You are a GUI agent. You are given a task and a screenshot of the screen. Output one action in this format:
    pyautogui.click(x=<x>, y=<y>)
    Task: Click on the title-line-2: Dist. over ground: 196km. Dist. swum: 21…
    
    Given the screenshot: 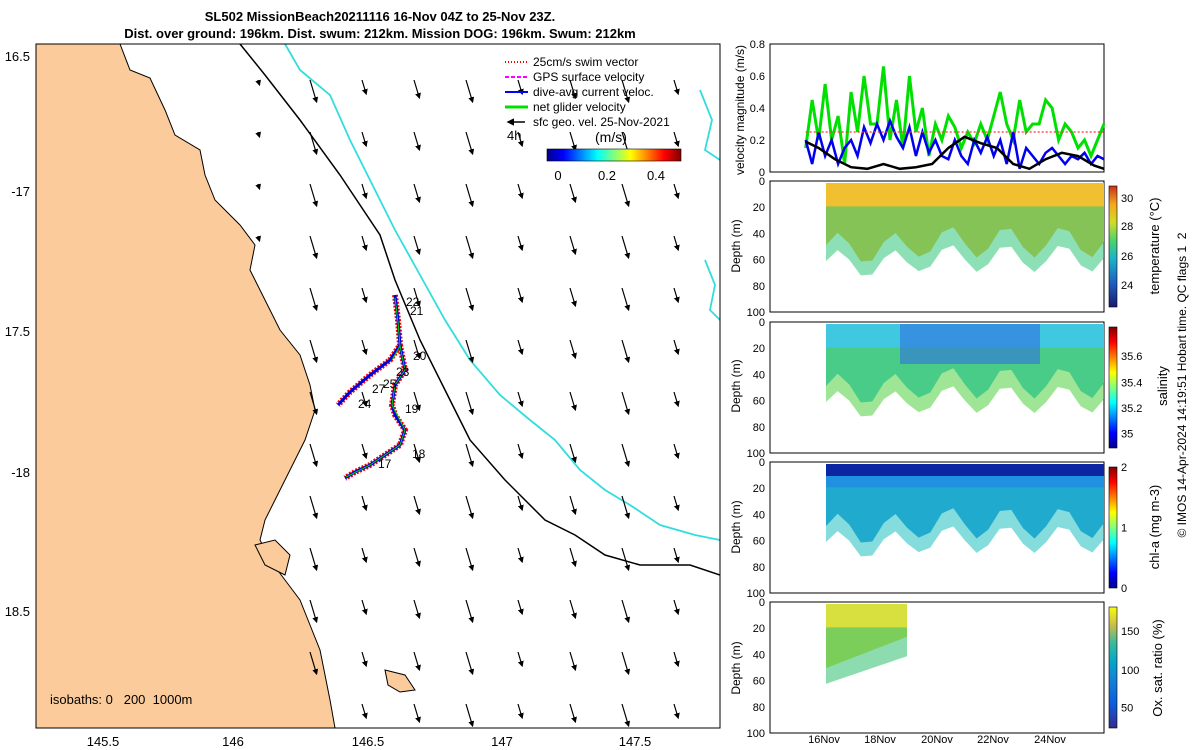 What is the action you would take?
    pyautogui.click(x=380, y=33)
    